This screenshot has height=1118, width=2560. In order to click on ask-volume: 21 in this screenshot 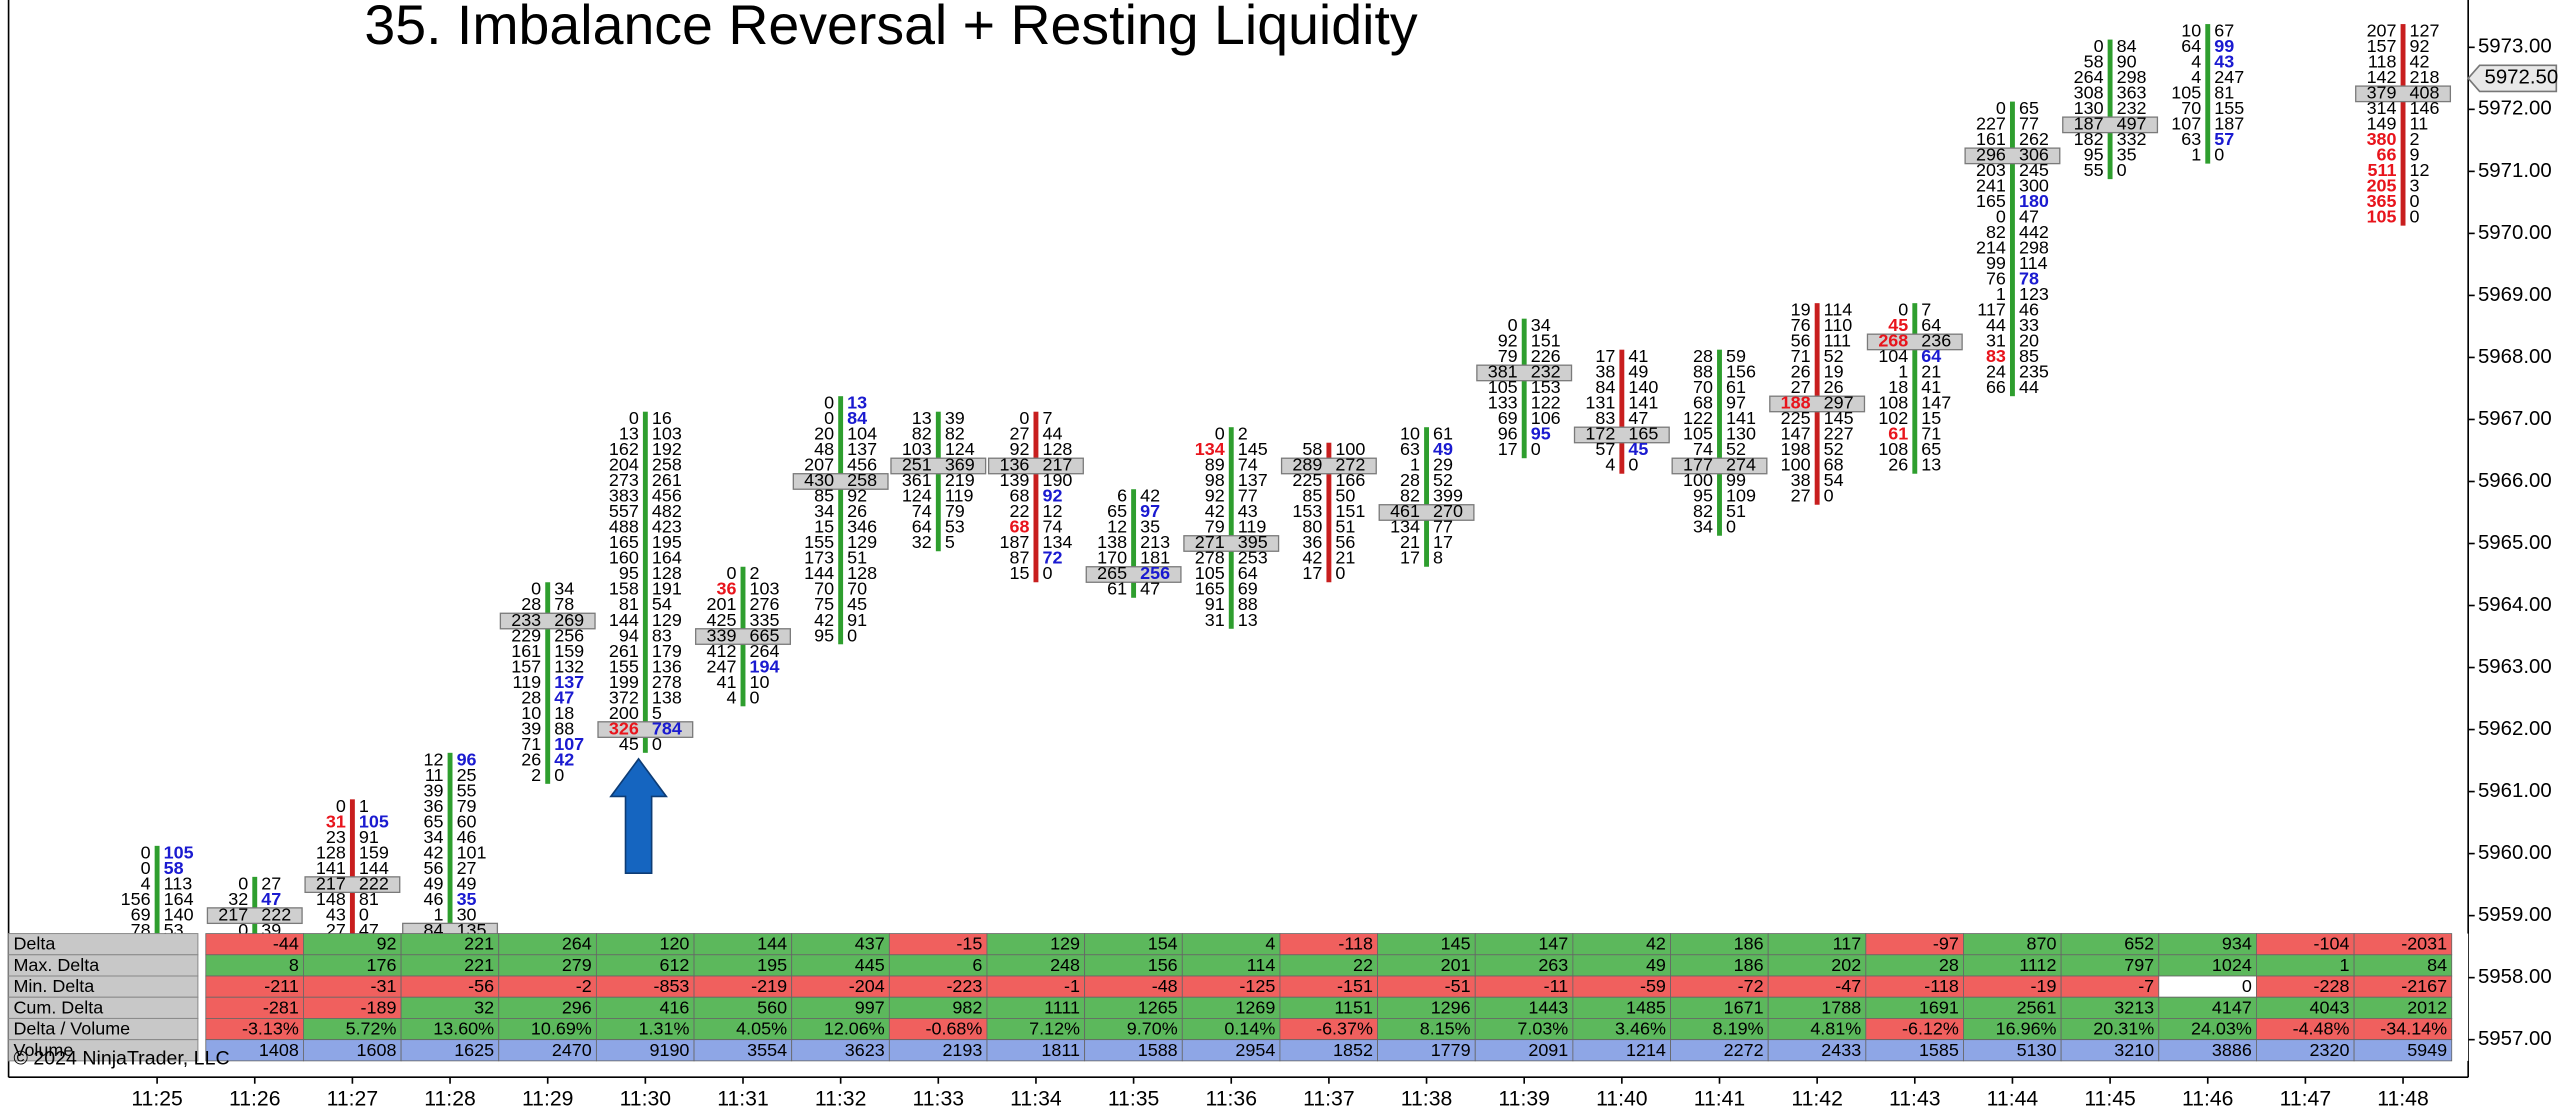, I will do `click(1345, 558)`.